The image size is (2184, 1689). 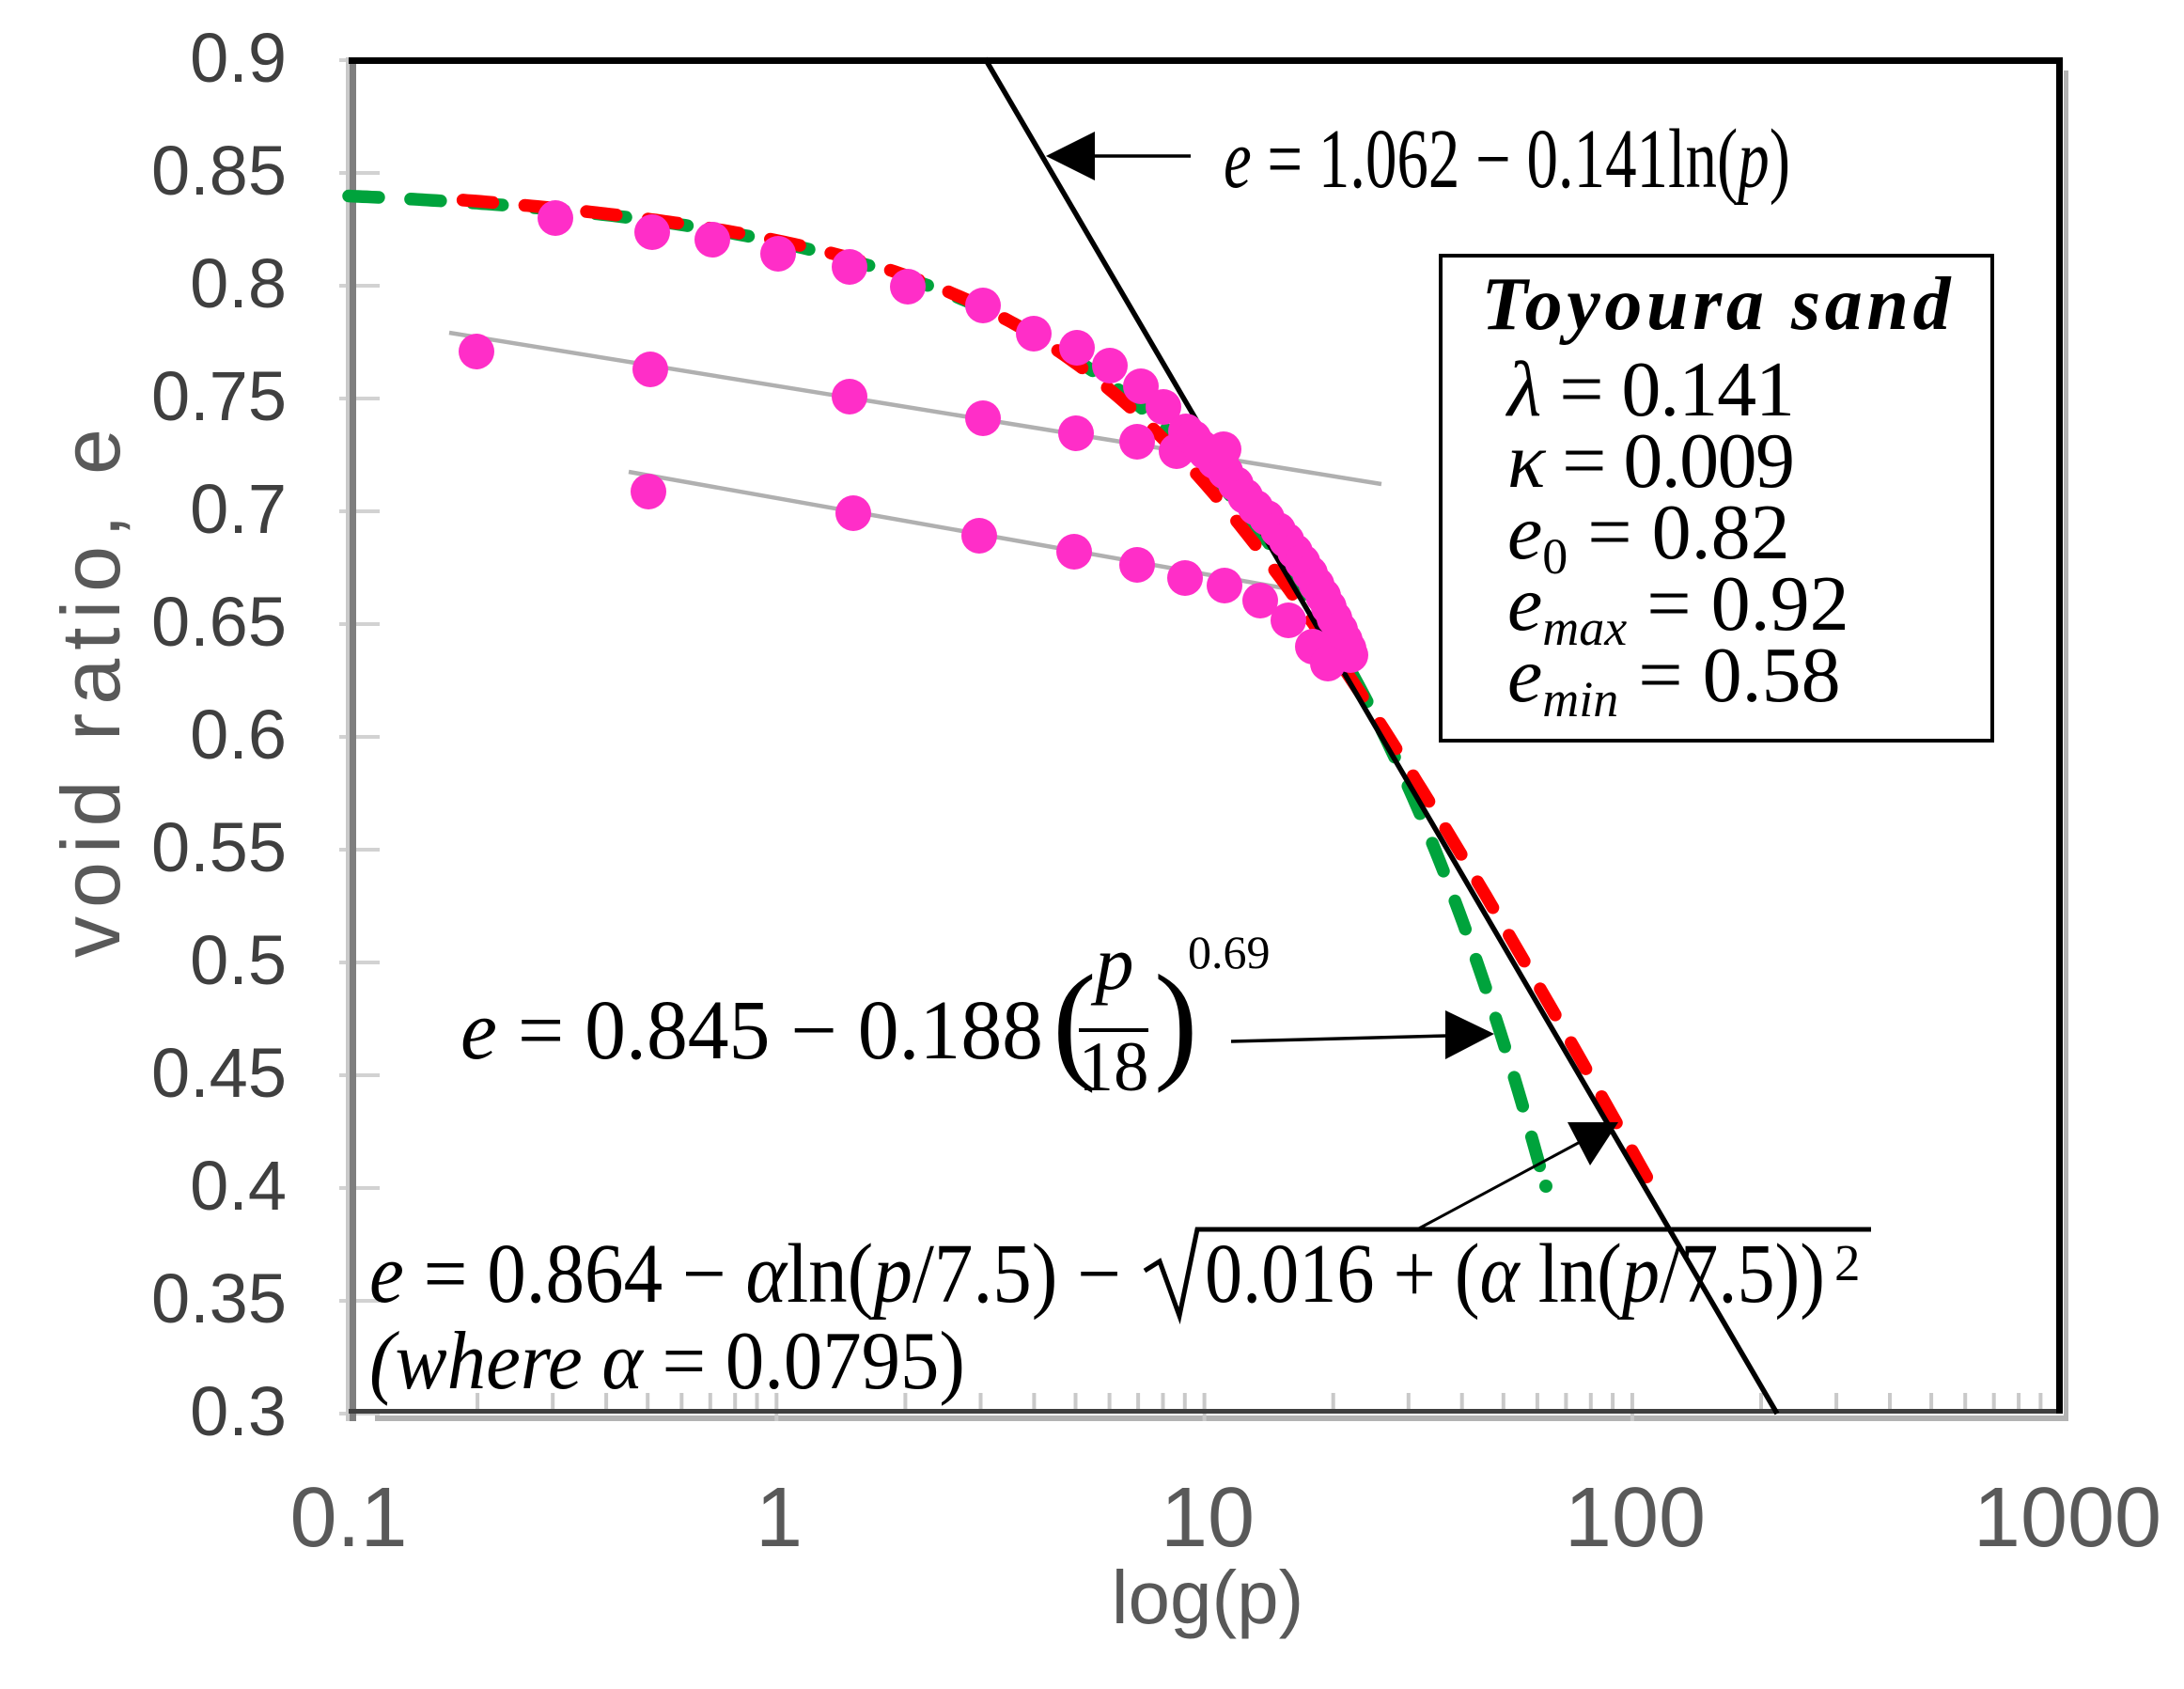 I want to click on svg-text: 0.5, so click(x=239, y=960).